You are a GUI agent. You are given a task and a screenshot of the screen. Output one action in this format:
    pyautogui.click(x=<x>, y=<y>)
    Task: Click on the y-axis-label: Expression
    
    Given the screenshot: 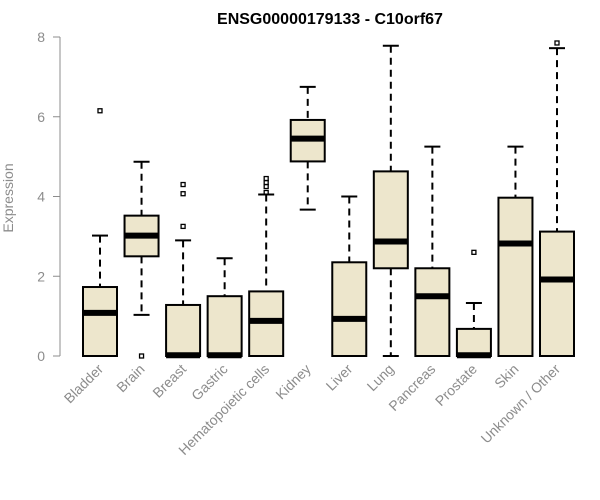 What is the action you would take?
    pyautogui.click(x=8, y=197)
    